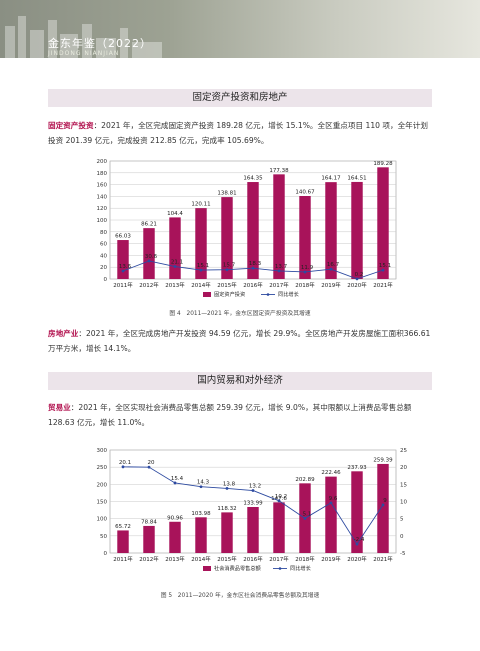 The image size is (480, 651). Describe the element at coordinates (240, 596) in the screenshot. I see `figure-caption-5: 图 5 2011—2020 年，金东区社会消费品零售总额及其增速` at that location.